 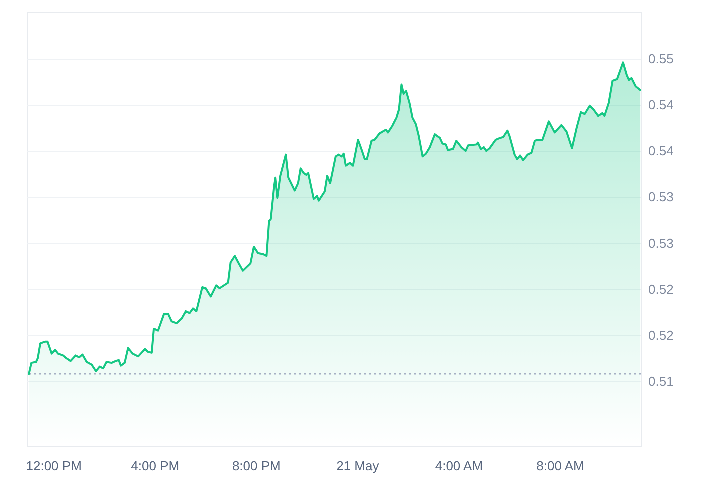 I want to click on x-tick-label: 12:00 PM, so click(x=54, y=466).